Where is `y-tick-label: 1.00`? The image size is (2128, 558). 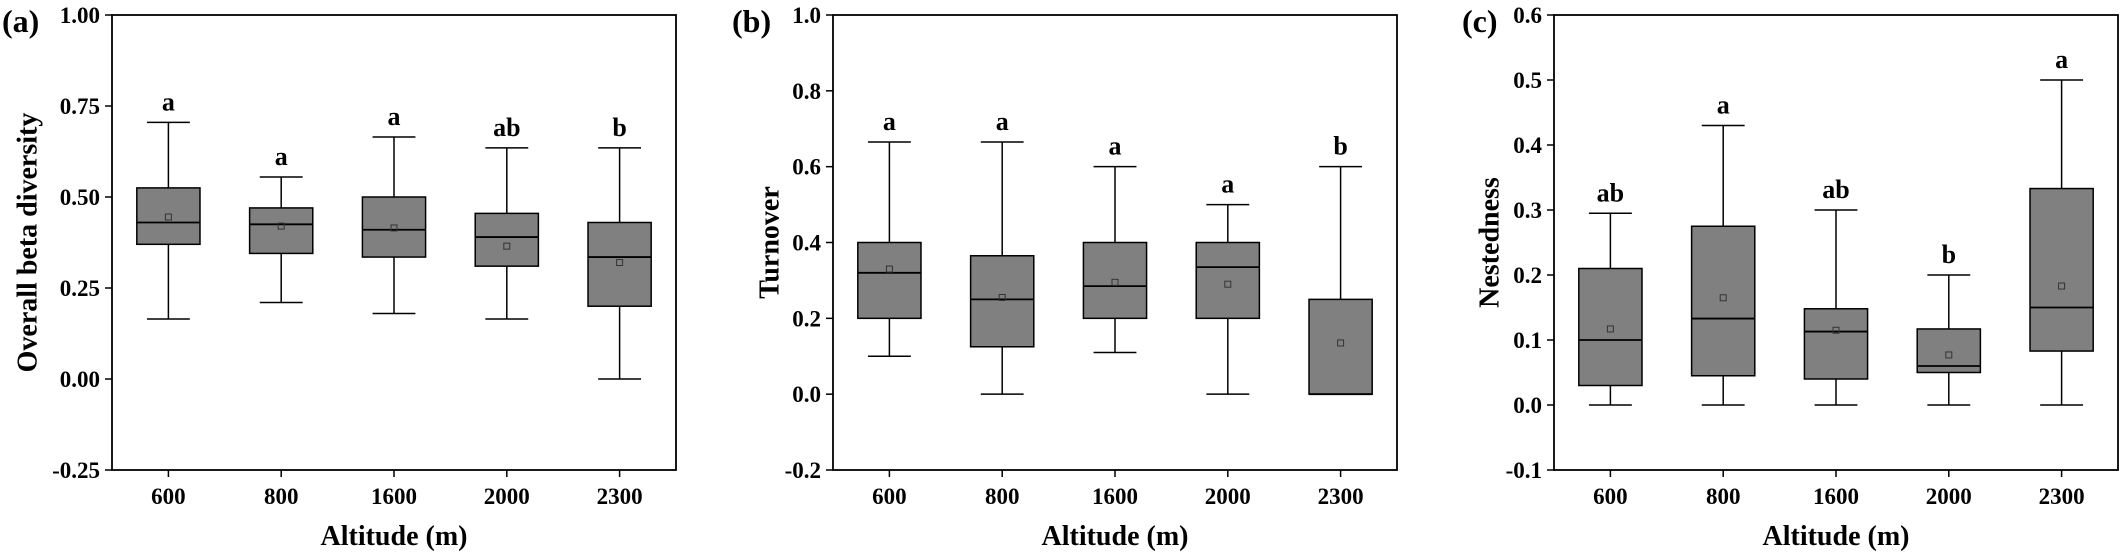 y-tick-label: 1.00 is located at coordinates (80, 15).